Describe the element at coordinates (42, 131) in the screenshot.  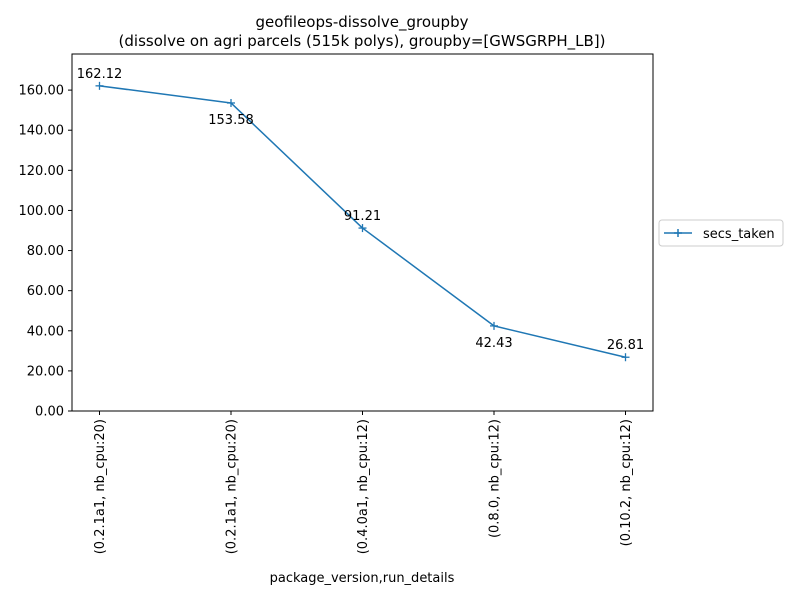
I see `y-tick-label: 140.00` at that location.